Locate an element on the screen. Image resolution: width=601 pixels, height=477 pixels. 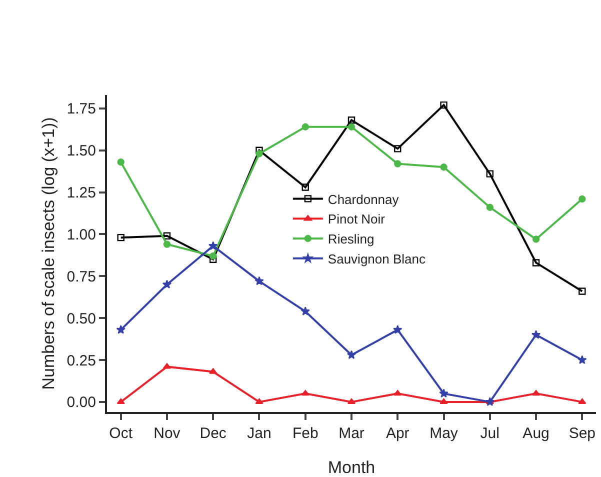
legend-label: Sauvignon Blanc is located at coordinates (377, 258).